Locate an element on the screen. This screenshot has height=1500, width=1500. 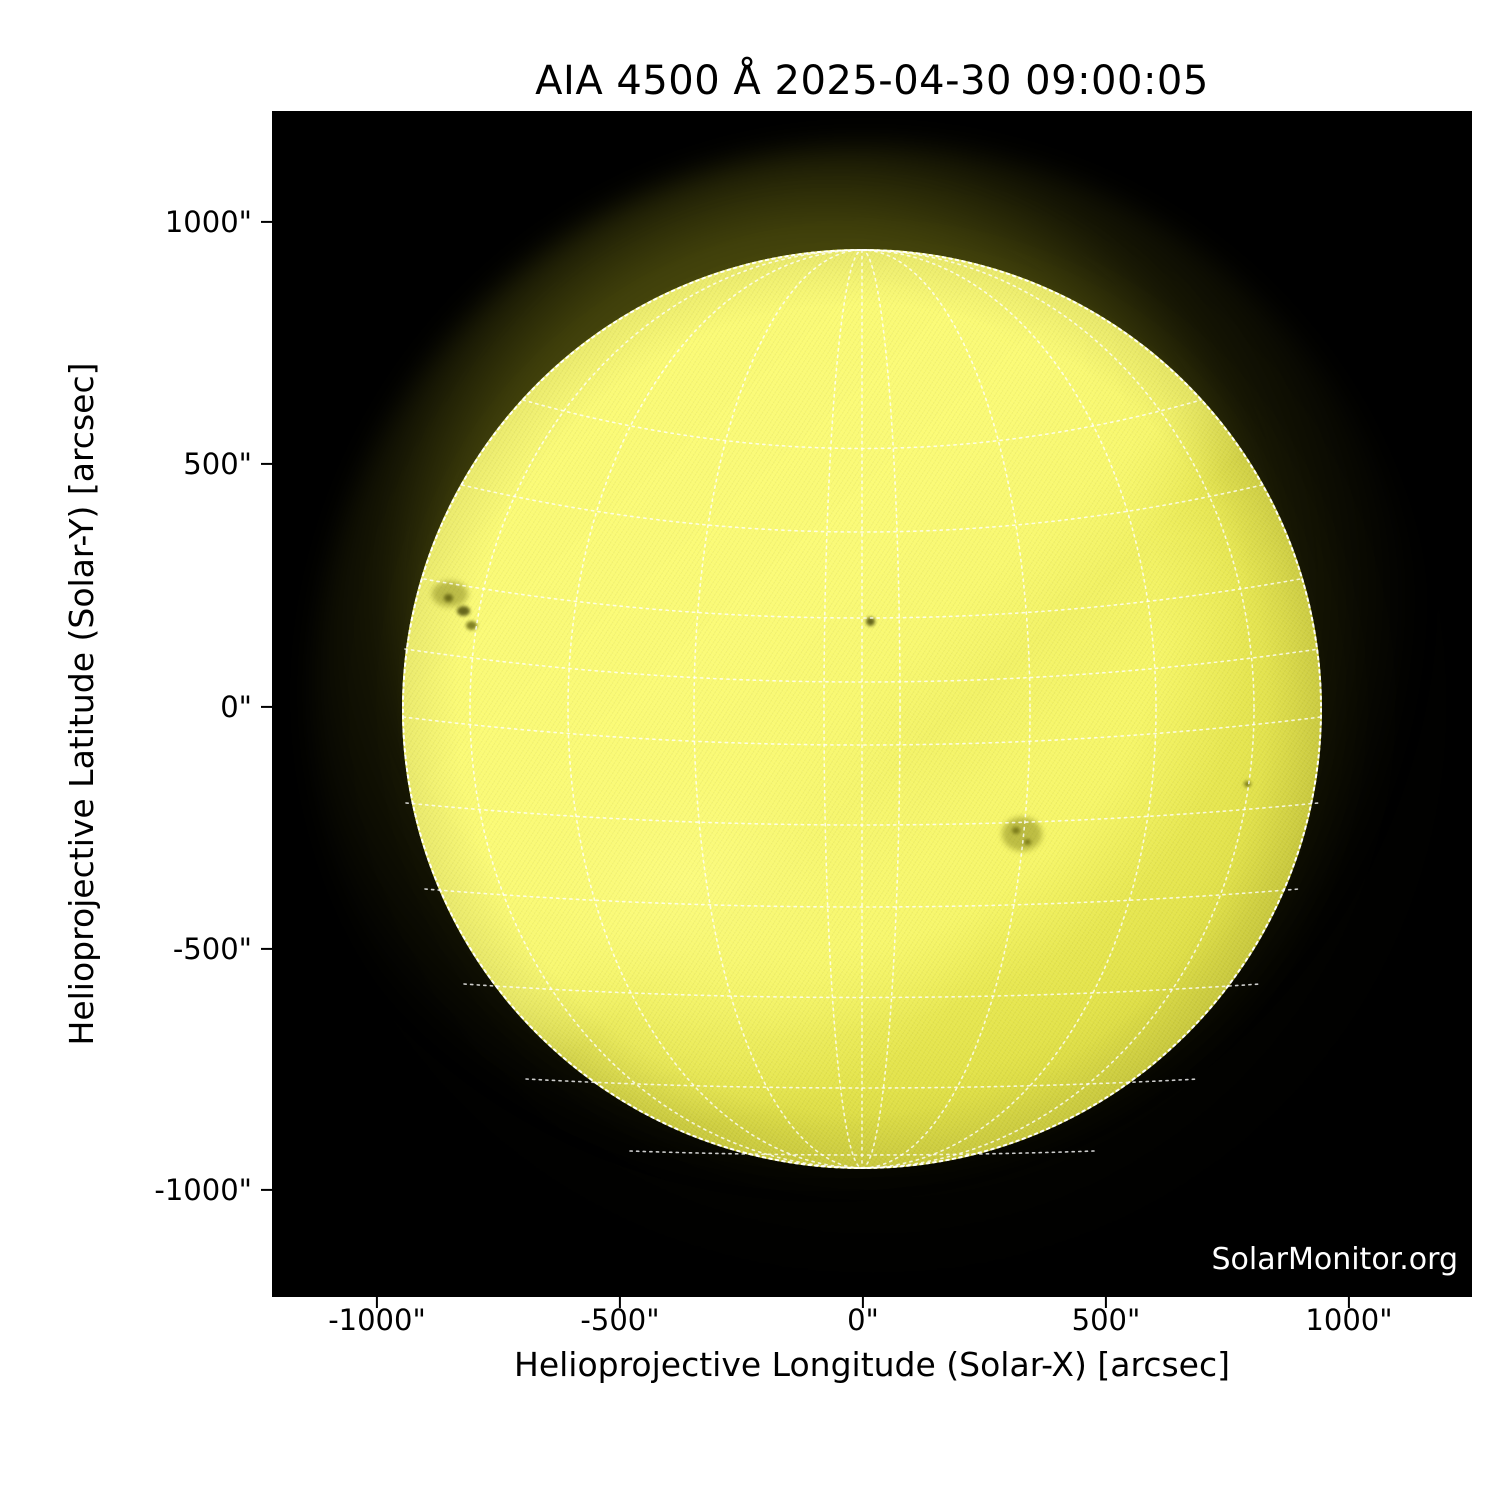
parallel-15s is located at coordinates (862, 814).